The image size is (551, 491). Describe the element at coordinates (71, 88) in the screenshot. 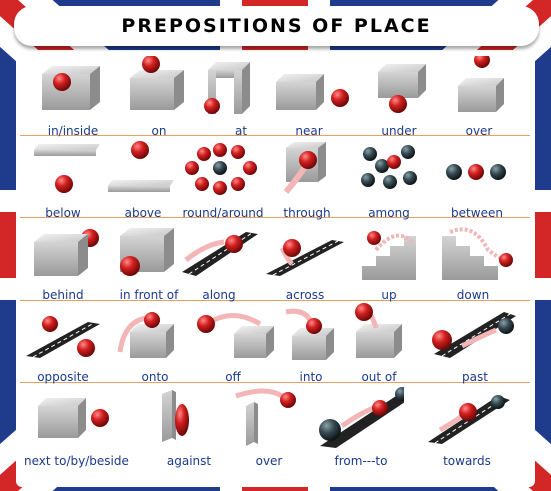

I see `box-ball-inside-icon` at that location.